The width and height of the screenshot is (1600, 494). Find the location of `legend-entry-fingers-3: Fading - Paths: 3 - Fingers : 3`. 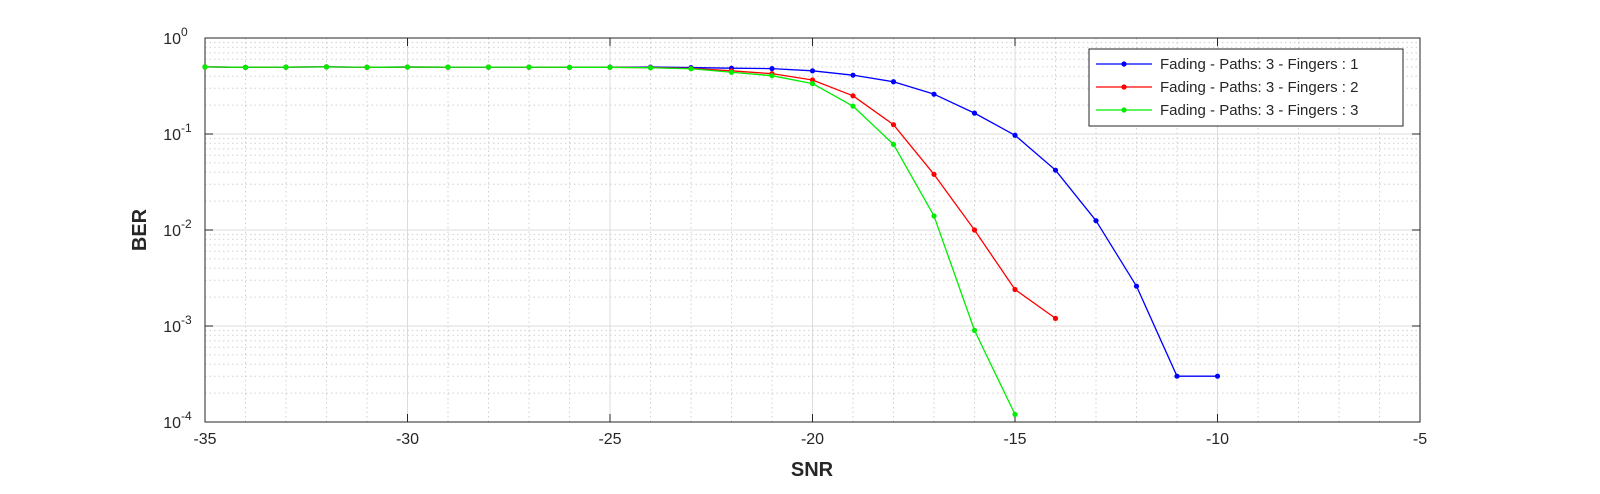

legend-entry-fingers-3: Fading - Paths: 3 - Fingers : 3 is located at coordinates (1227, 110).